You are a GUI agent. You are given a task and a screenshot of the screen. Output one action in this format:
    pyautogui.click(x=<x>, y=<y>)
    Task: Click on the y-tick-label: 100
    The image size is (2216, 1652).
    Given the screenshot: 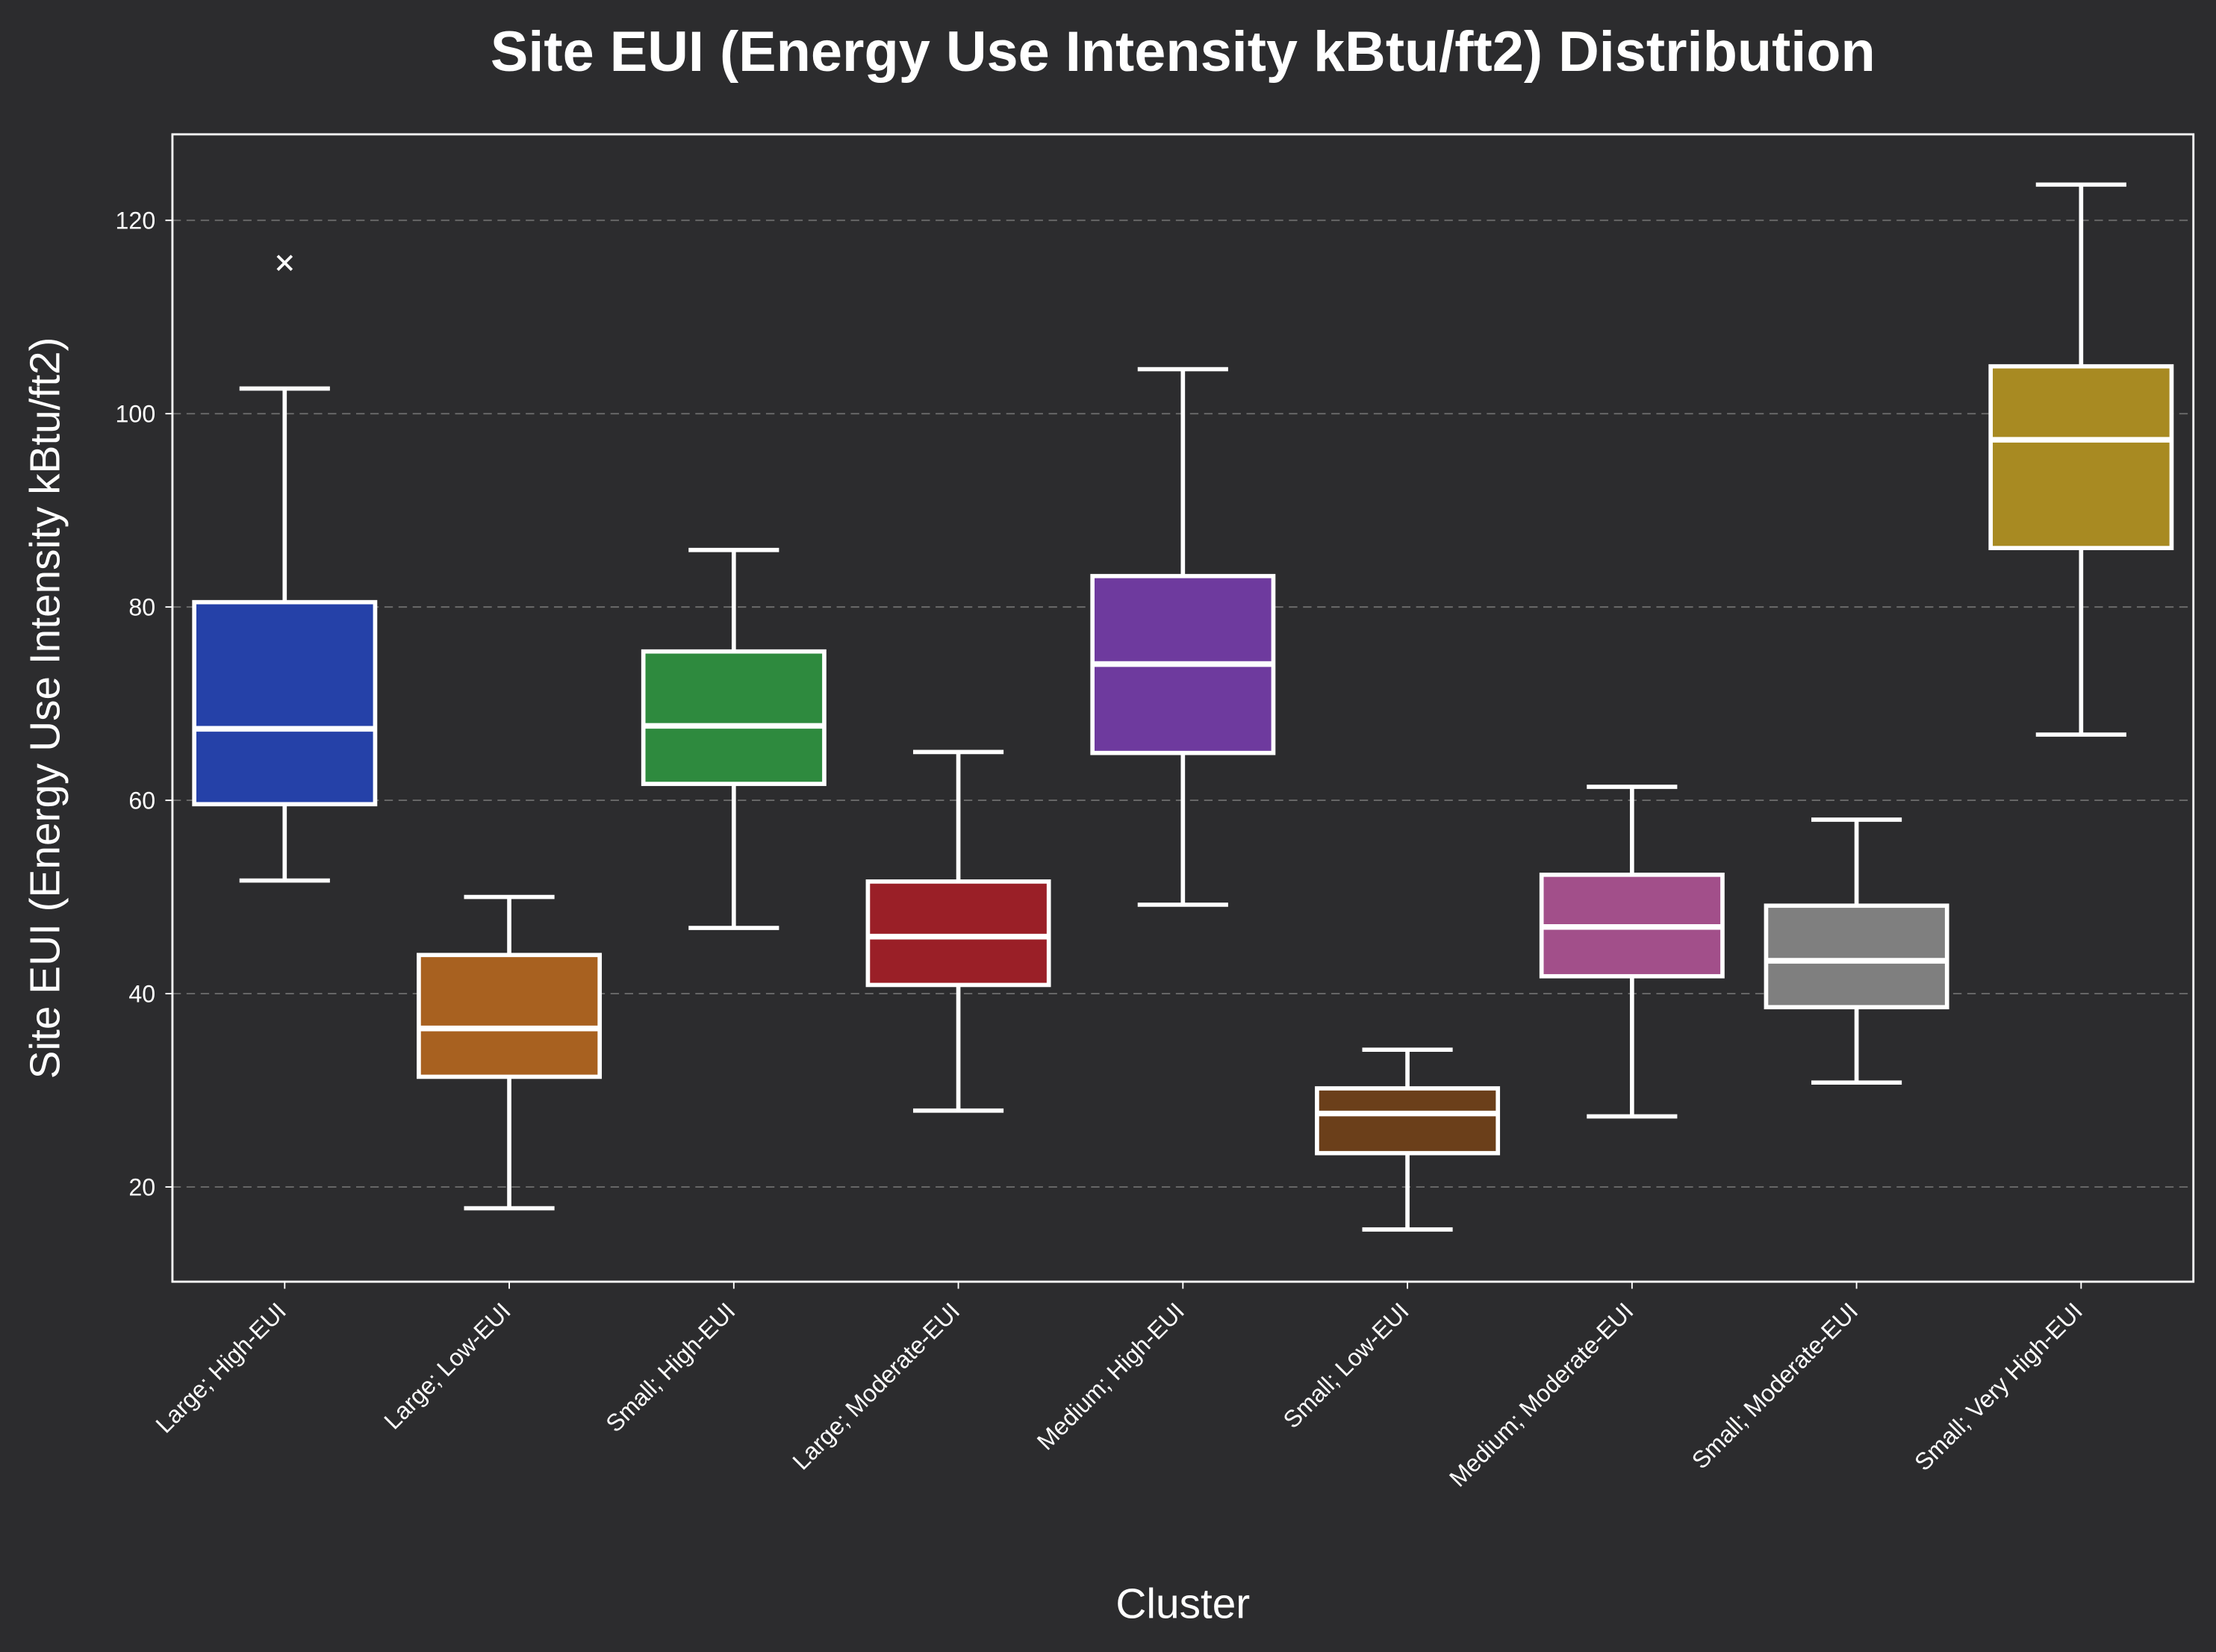 What is the action you would take?
    pyautogui.click(x=136, y=414)
    